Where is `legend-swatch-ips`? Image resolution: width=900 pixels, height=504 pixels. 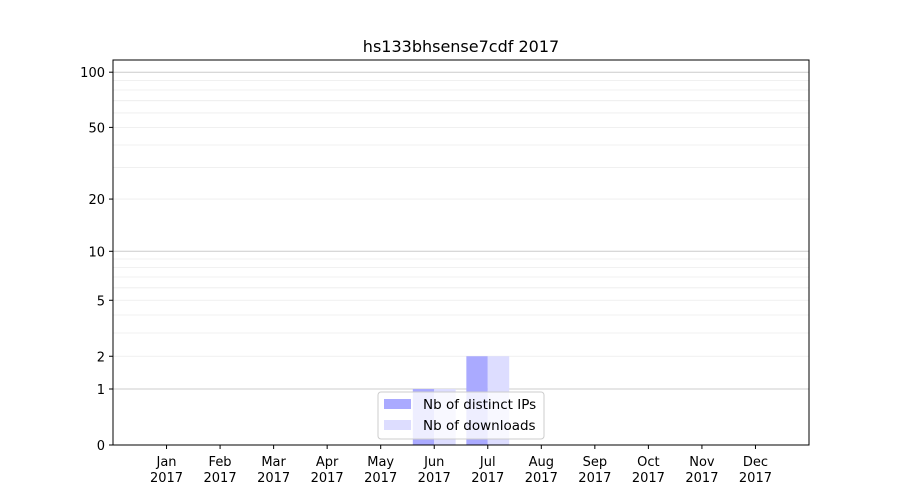 legend-swatch-ips is located at coordinates (397, 404).